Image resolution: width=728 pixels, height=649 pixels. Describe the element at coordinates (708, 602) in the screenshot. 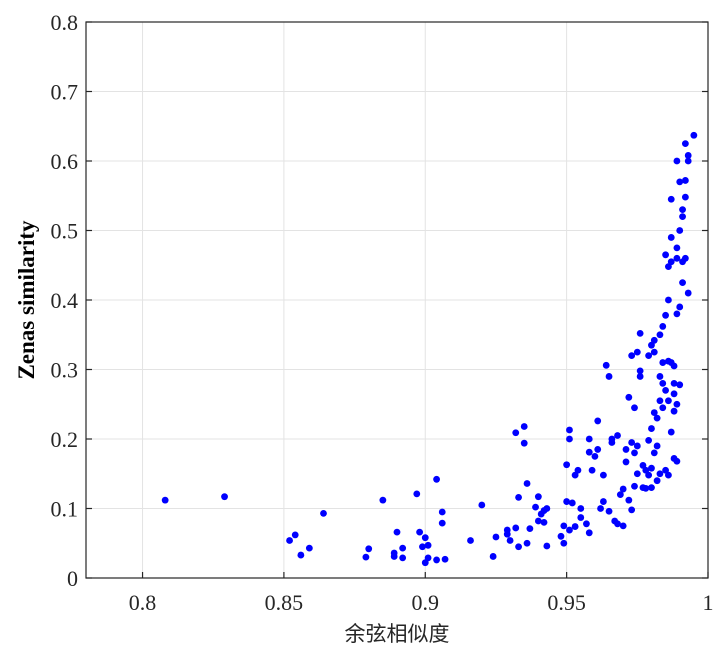

I see `x-tick-label: 1` at that location.